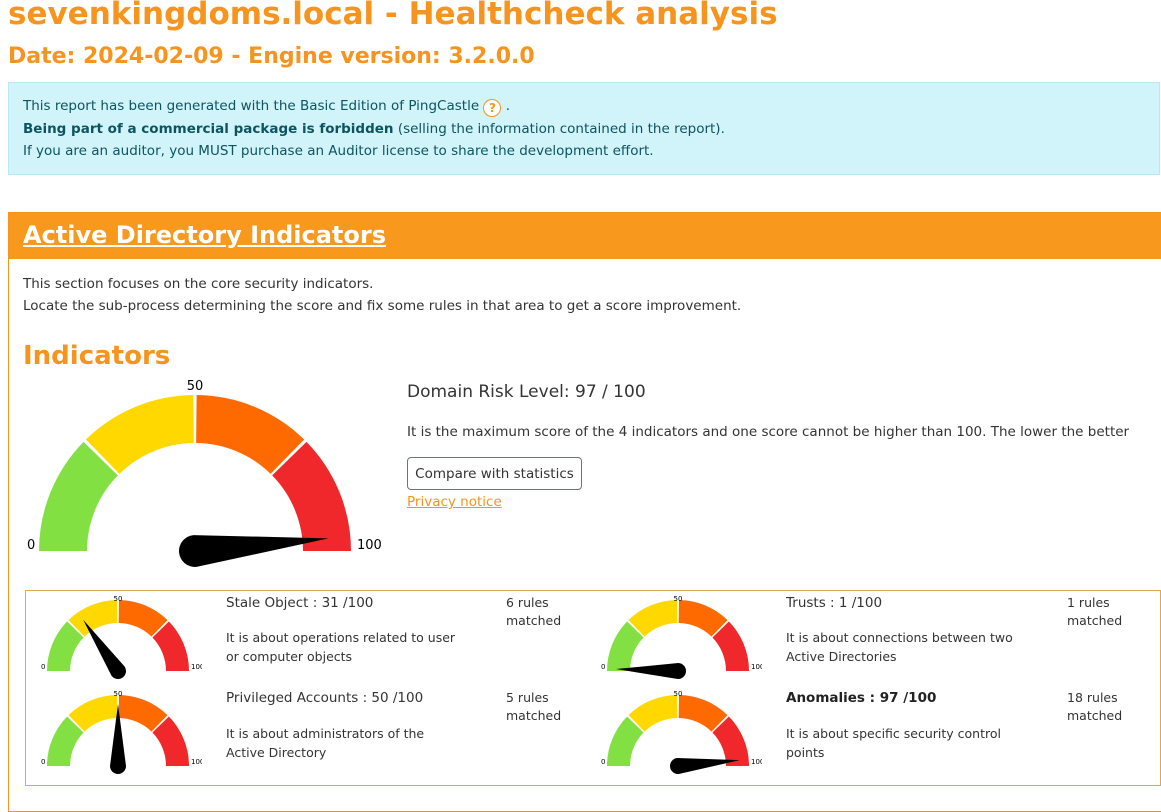  Describe the element at coordinates (300, 603) in the screenshot. I see `stale-object-title: Stale Object : 31 /100` at that location.